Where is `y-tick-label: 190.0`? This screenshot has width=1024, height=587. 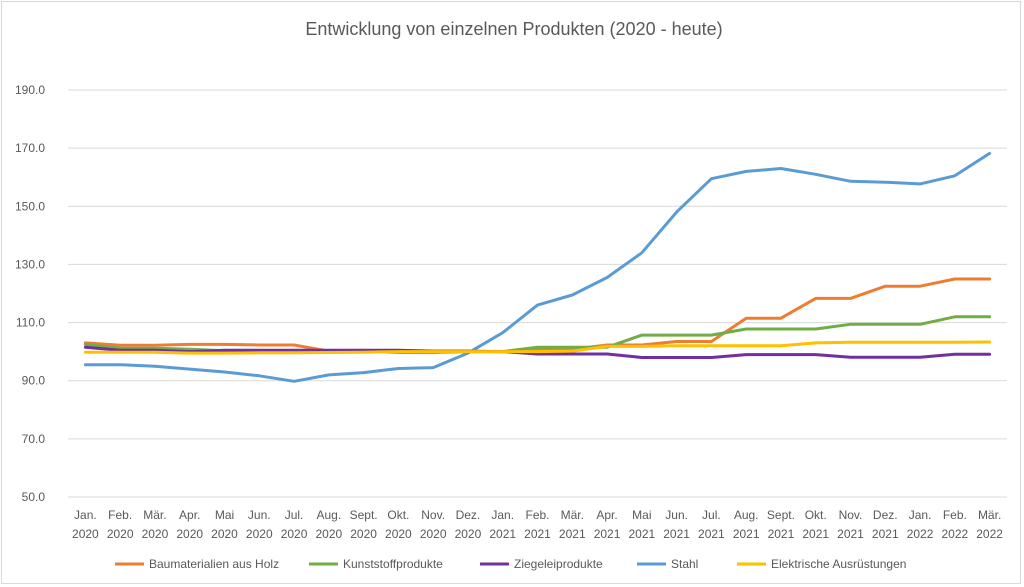 y-tick-label: 190.0 is located at coordinates (30, 90).